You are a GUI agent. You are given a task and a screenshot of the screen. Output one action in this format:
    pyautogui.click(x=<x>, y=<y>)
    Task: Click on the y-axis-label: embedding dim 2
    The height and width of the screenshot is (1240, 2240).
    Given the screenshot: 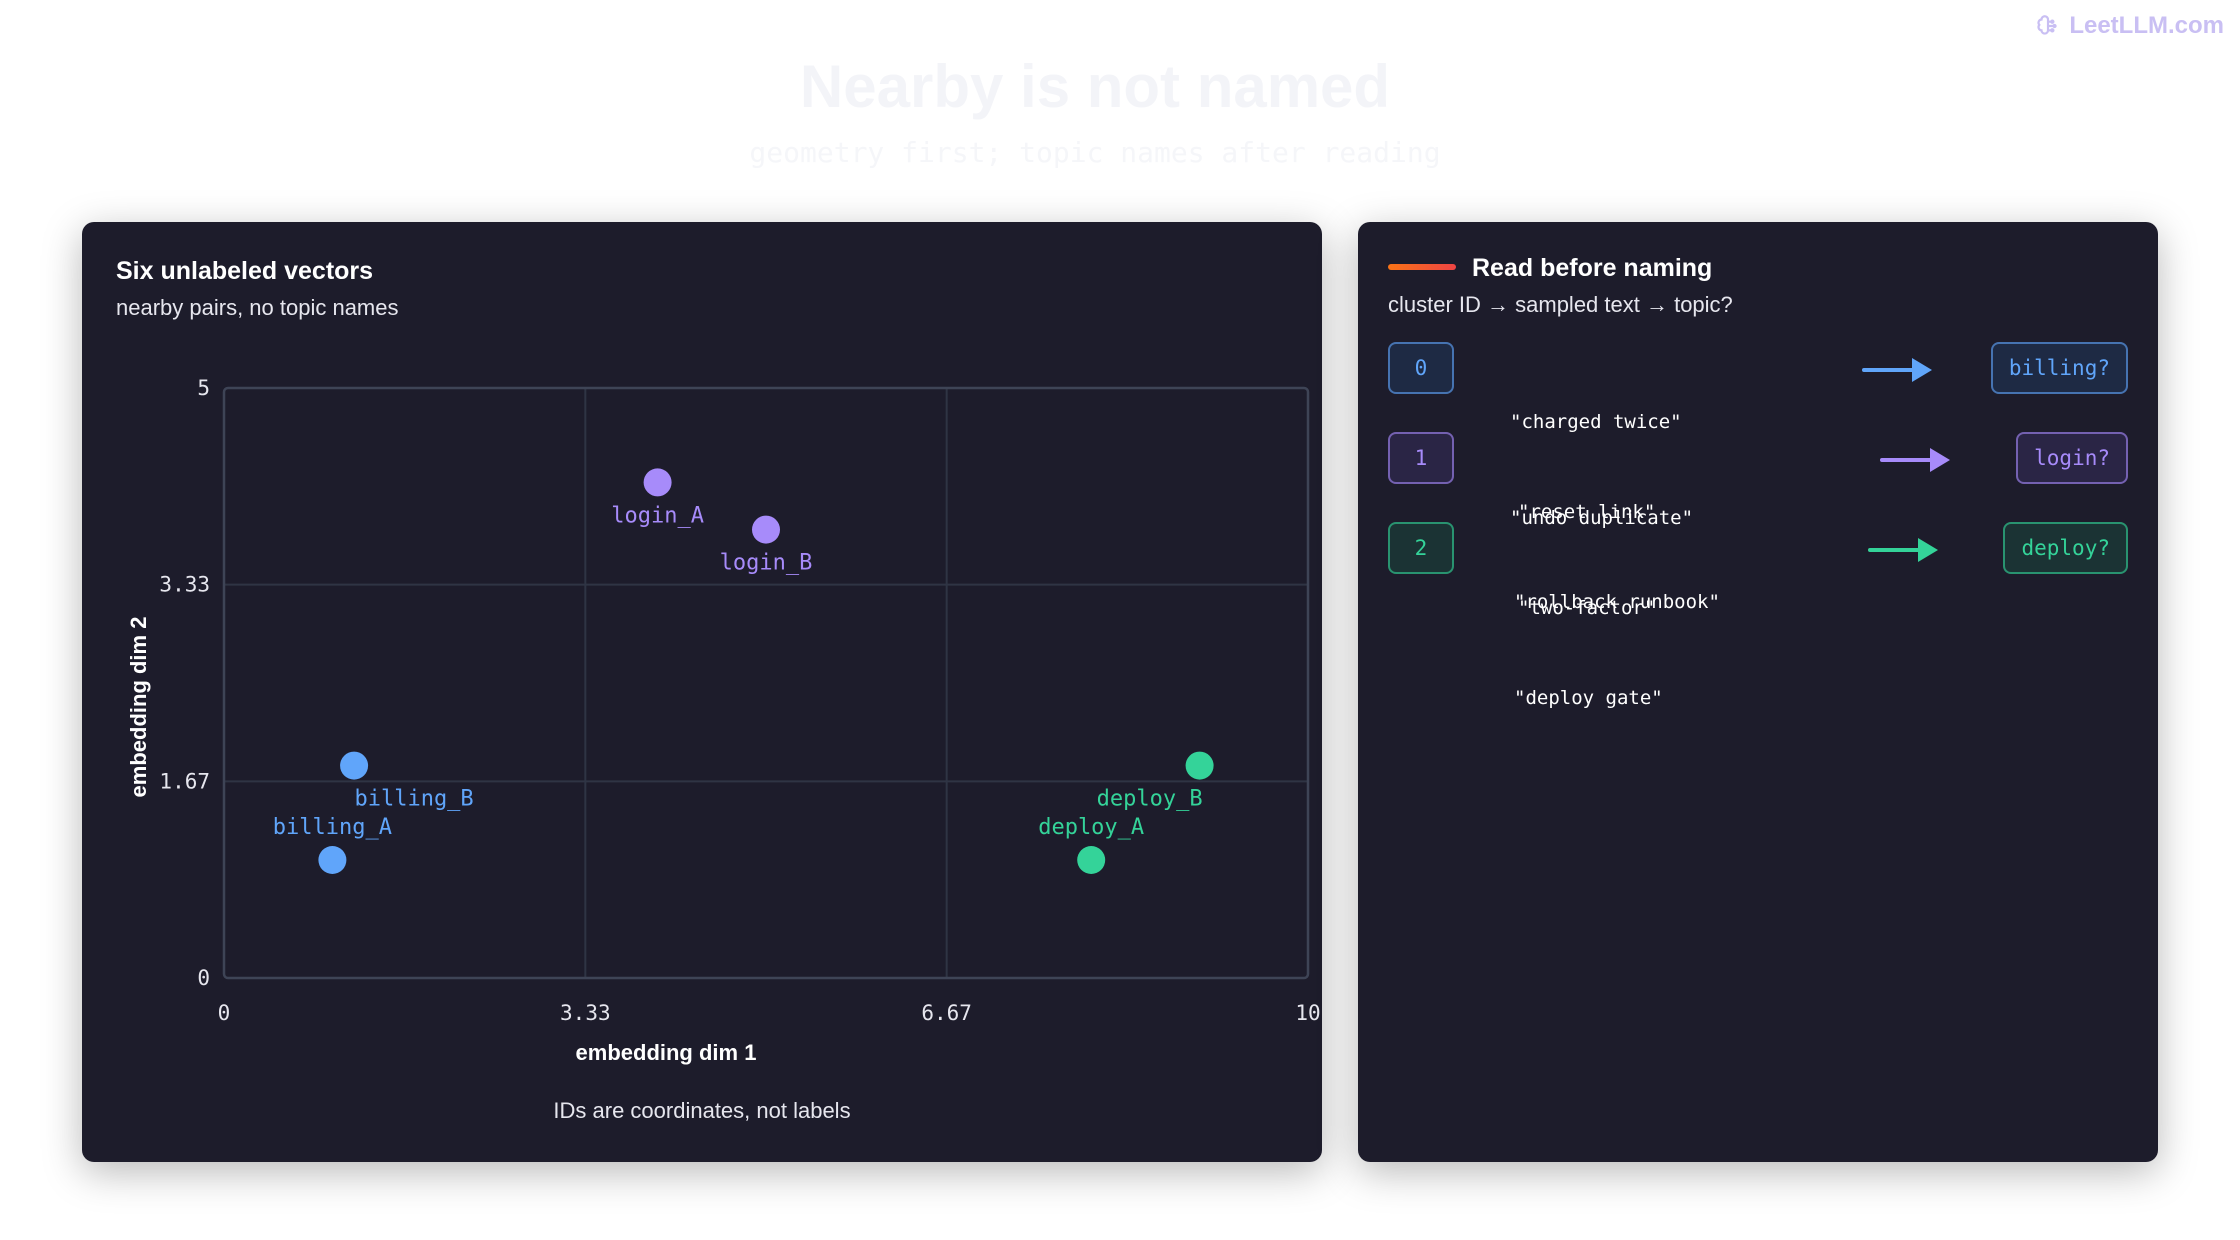 What is the action you would take?
    pyautogui.click(x=138, y=707)
    